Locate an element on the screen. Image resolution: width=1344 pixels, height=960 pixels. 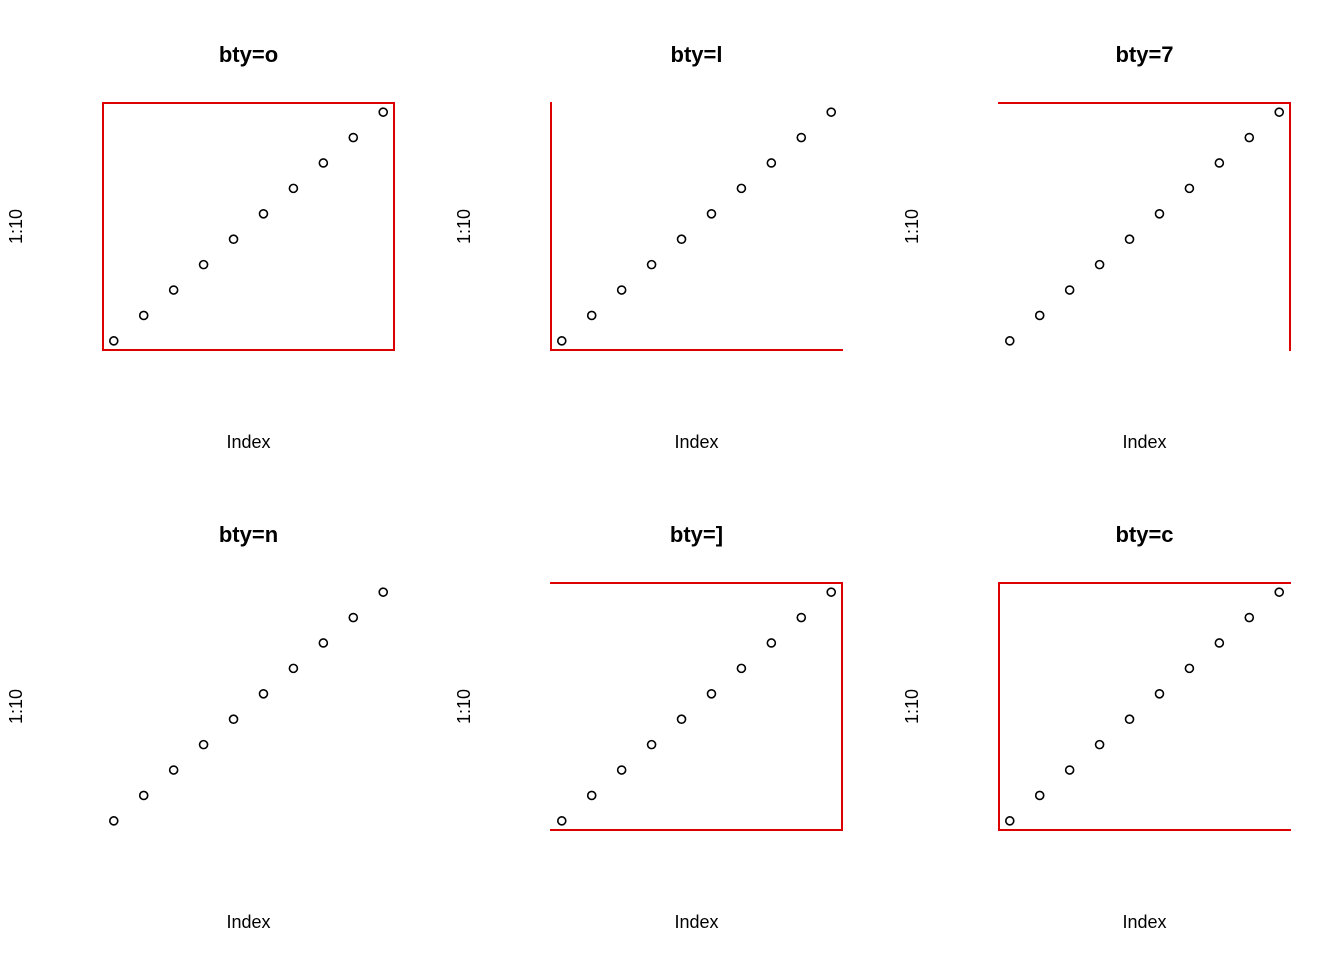
panel-title: bty=o is located at coordinates (248, 54).